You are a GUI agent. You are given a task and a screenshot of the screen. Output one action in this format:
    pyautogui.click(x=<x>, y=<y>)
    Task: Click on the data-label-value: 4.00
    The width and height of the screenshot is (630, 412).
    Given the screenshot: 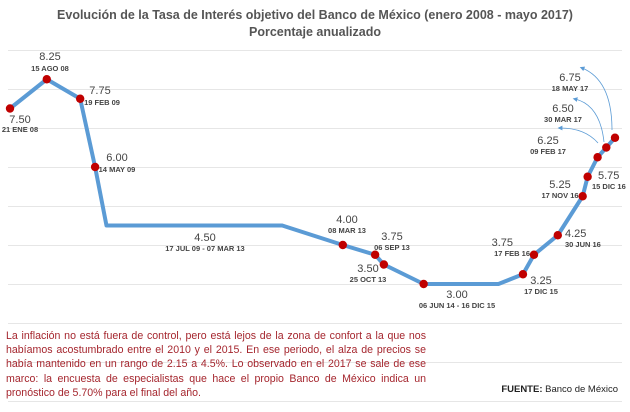 What is the action you would take?
    pyautogui.click(x=346, y=220)
    